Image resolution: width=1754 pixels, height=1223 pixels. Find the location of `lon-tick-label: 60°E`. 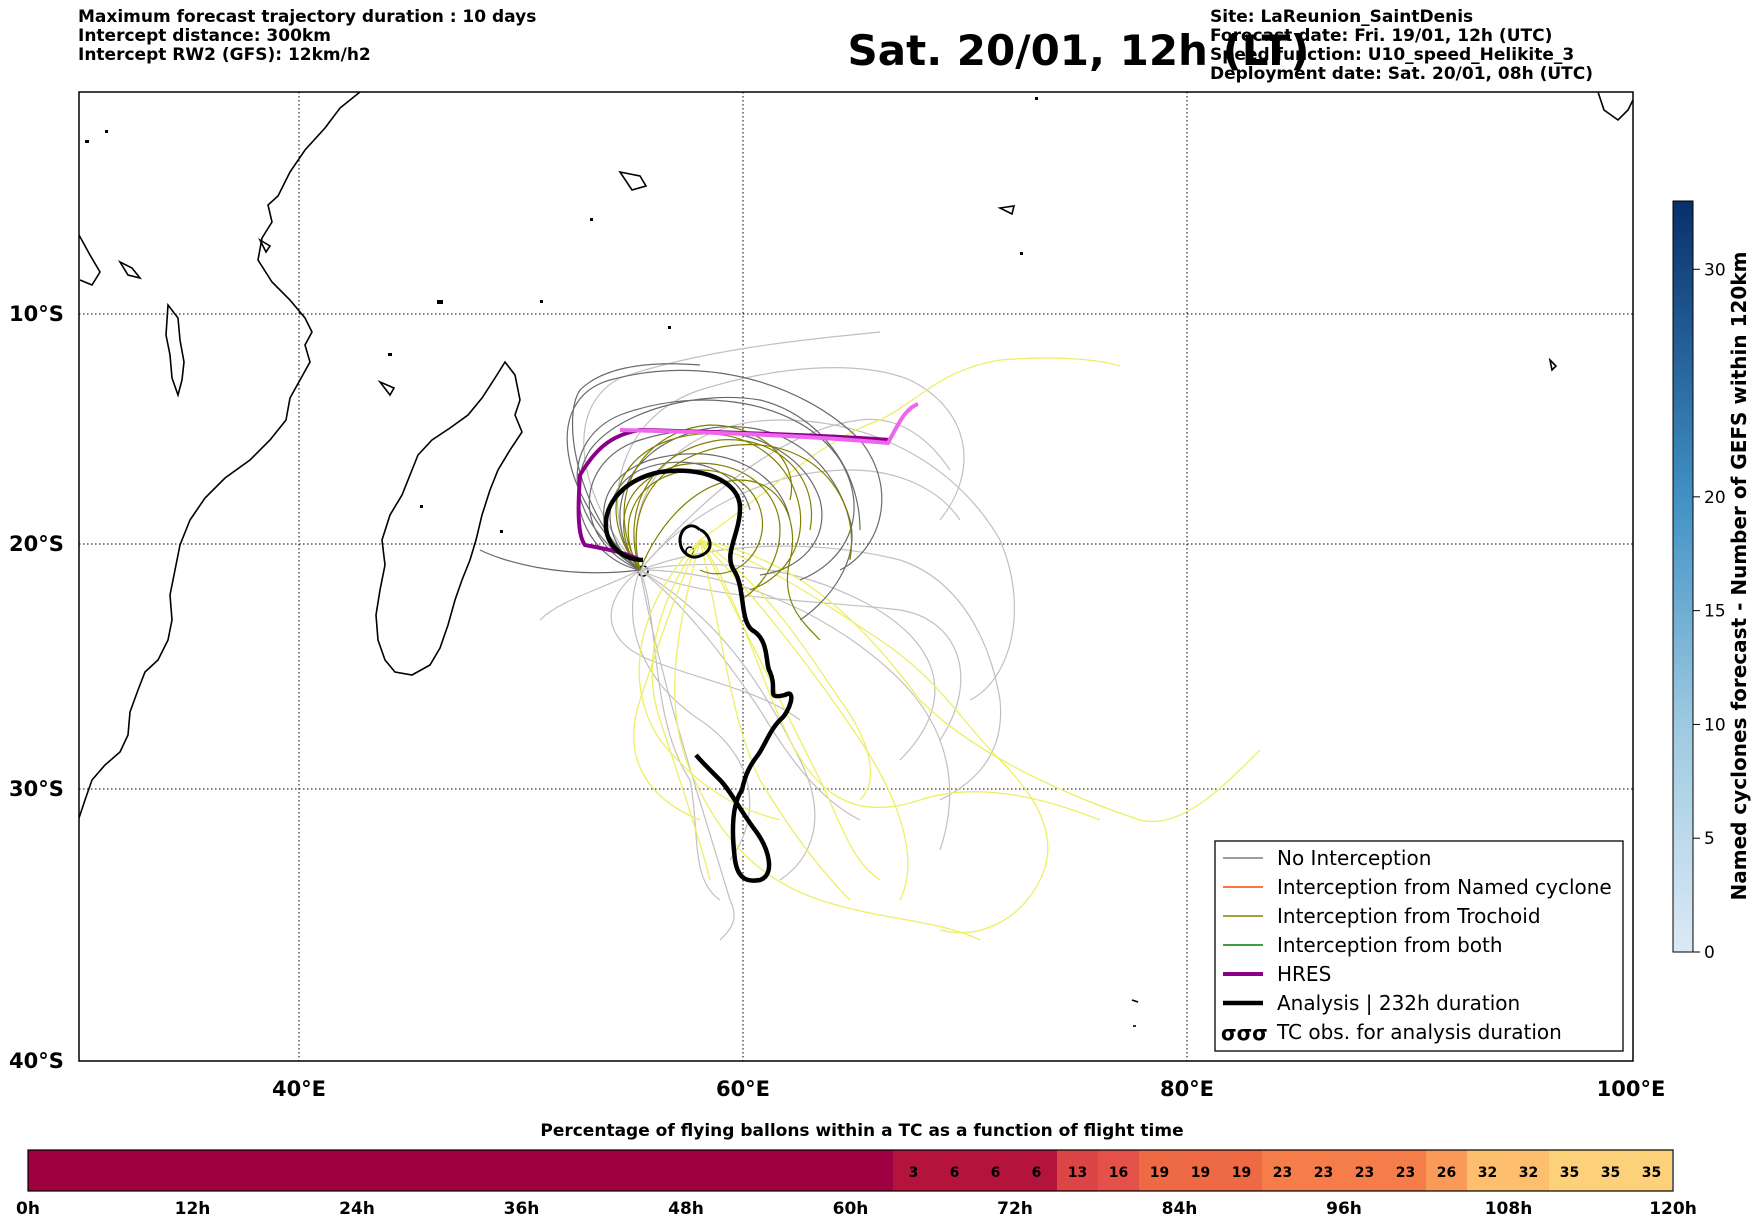

lon-tick-label: 60°E is located at coordinates (743, 1089).